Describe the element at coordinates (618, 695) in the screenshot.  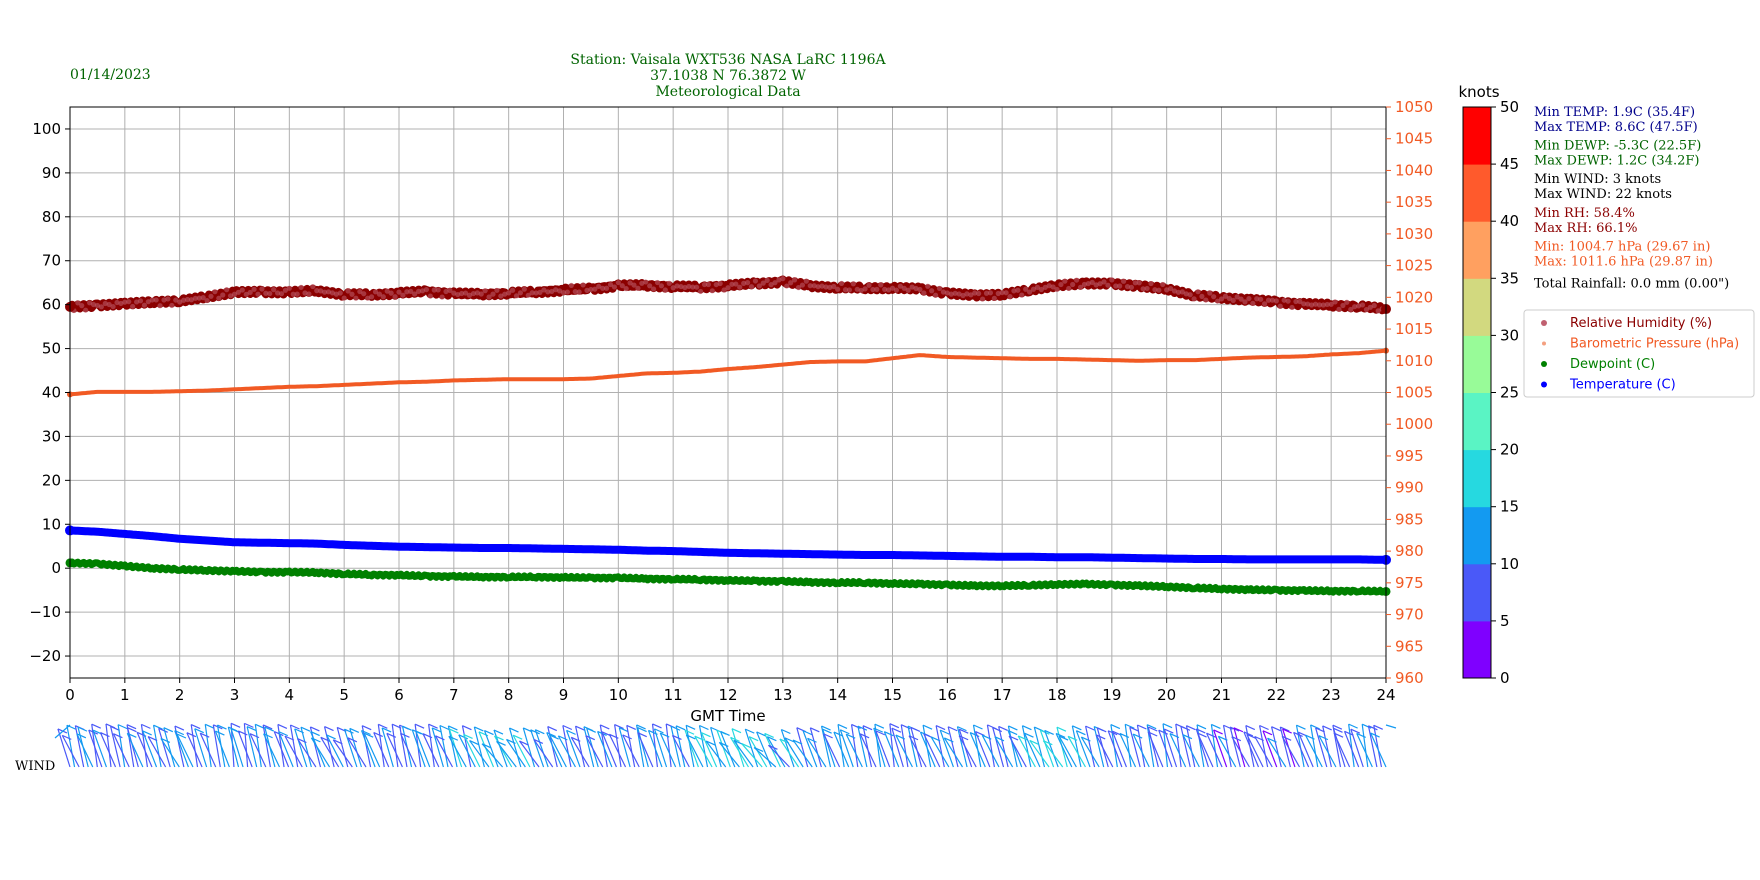
I see `x-tick-label: 10` at that location.